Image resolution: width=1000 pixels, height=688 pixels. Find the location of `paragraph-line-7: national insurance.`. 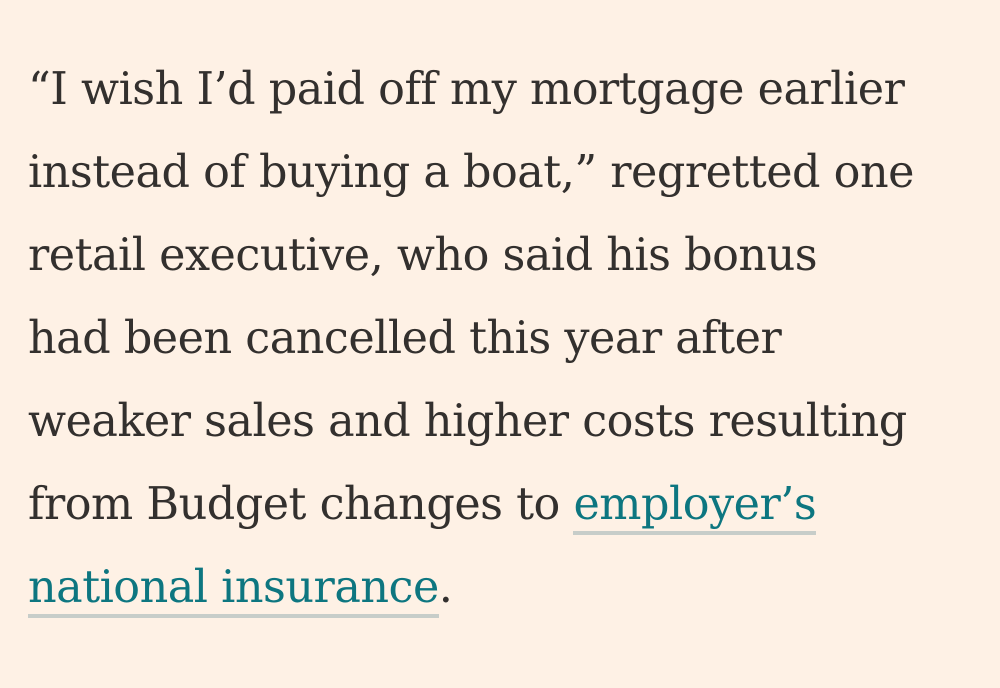

paragraph-line-7: national insurance. is located at coordinates (508, 587).